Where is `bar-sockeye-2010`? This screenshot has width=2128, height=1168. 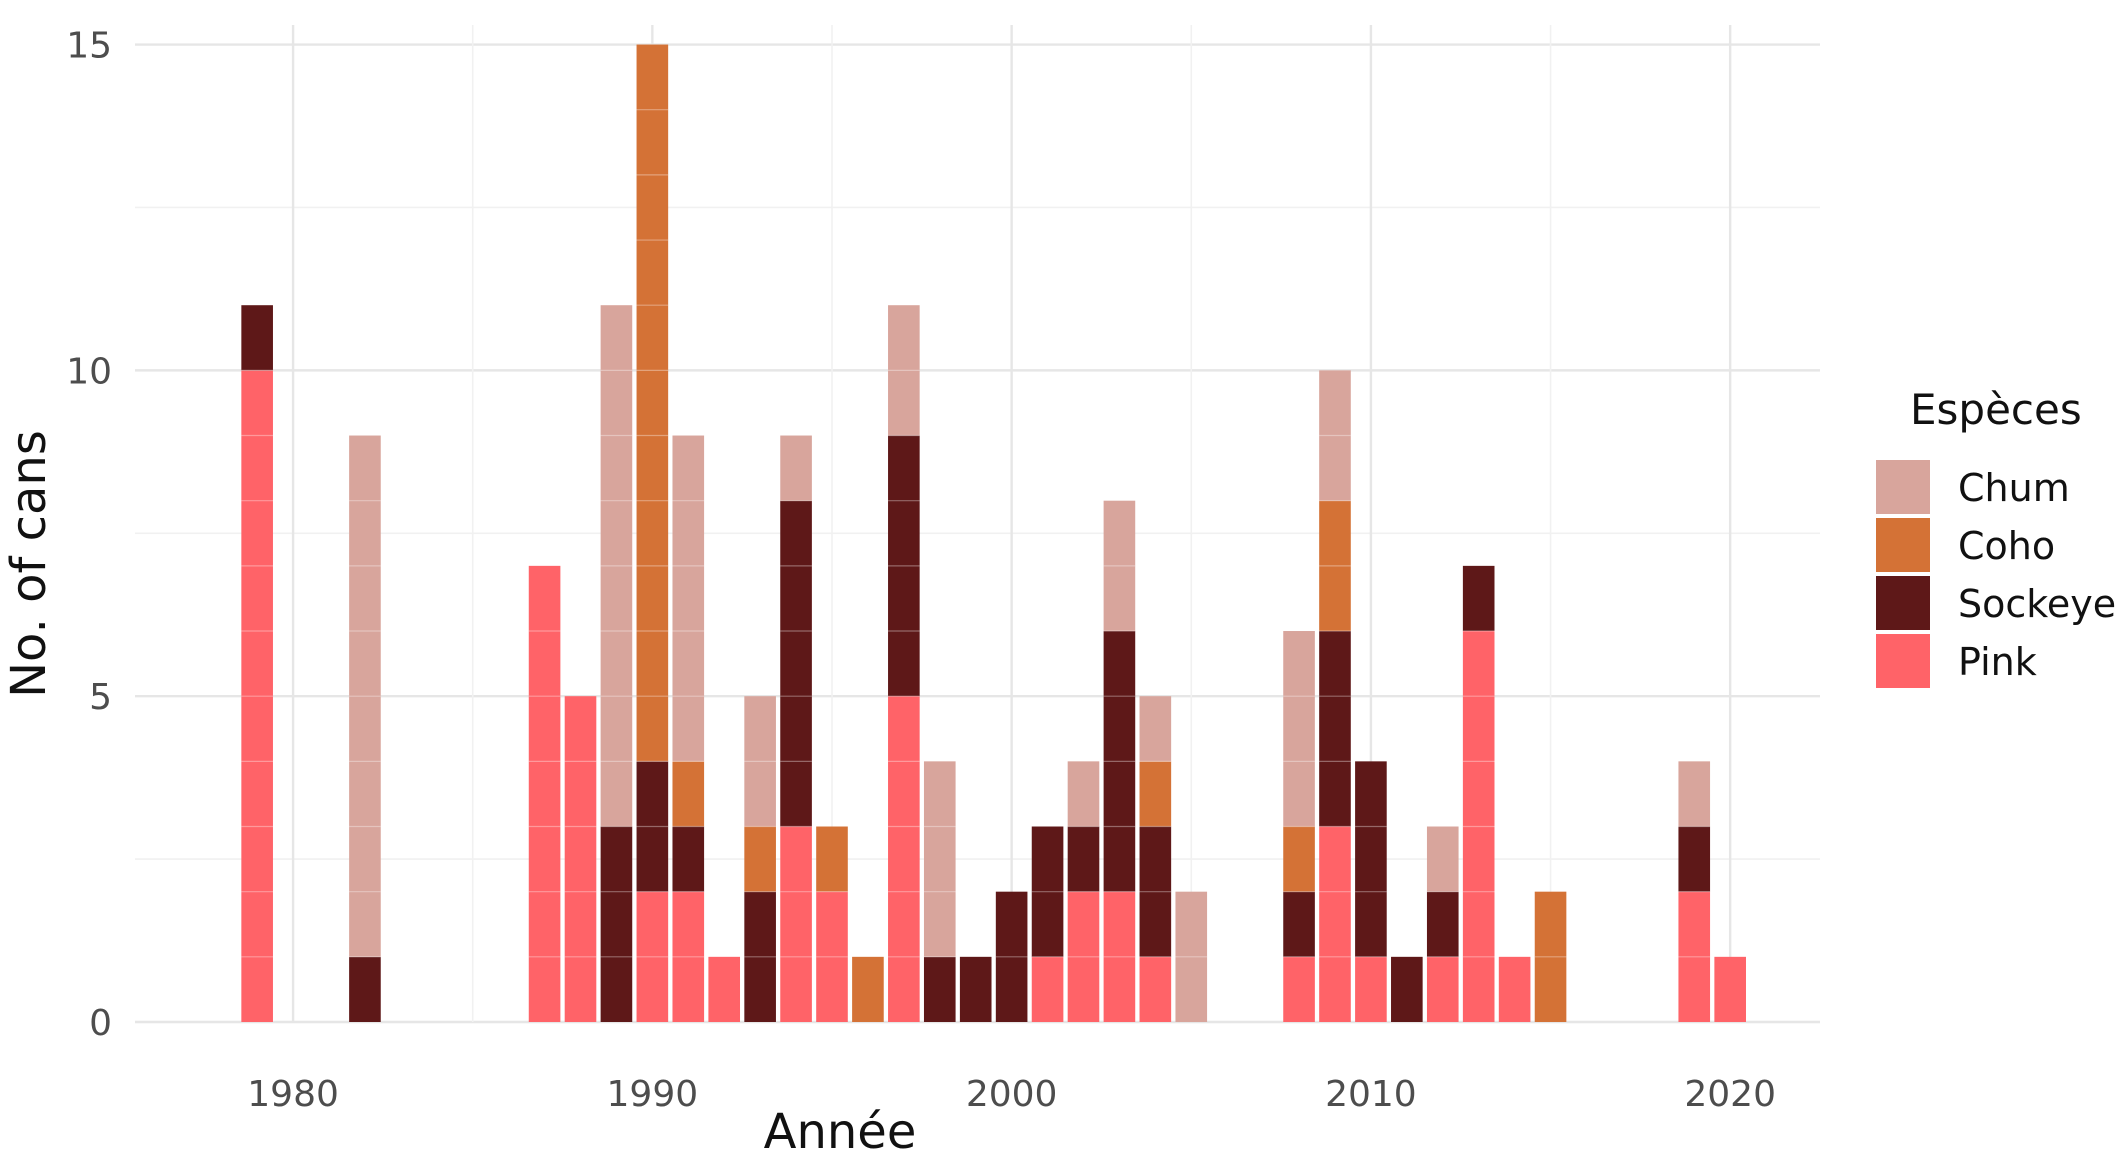 bar-sockeye-2010 is located at coordinates (1371, 859).